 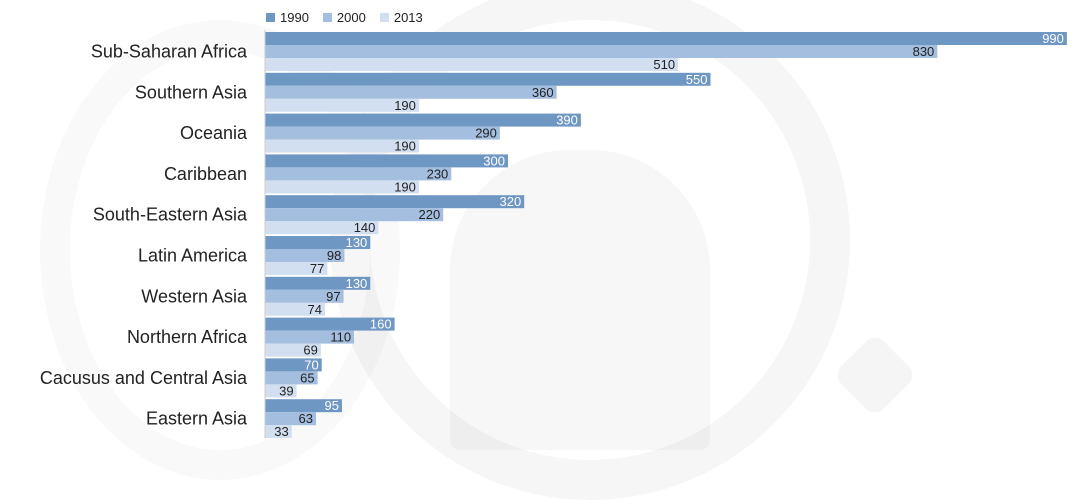 I want to click on bar-group-caribbean: Caribbean 300 230 190, so click(x=336, y=173).